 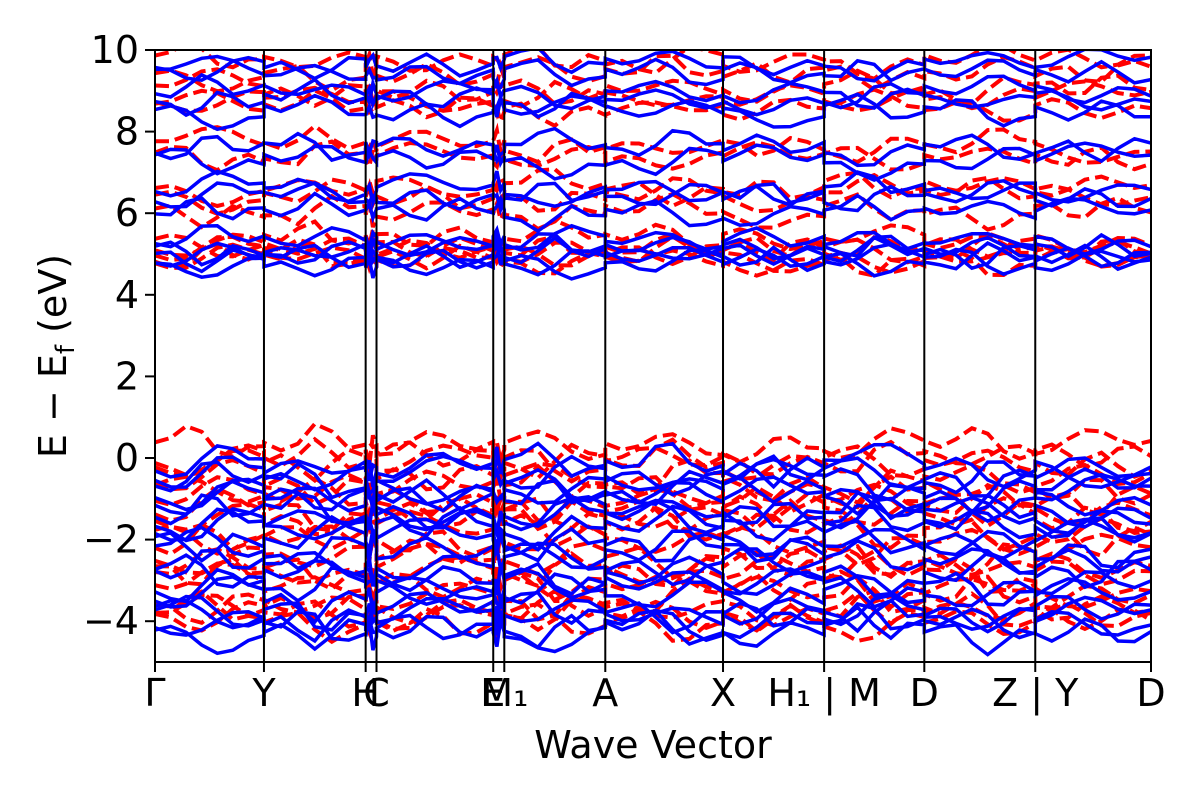 I want to click on x-axis-label: Wave Vector, so click(x=653, y=745).